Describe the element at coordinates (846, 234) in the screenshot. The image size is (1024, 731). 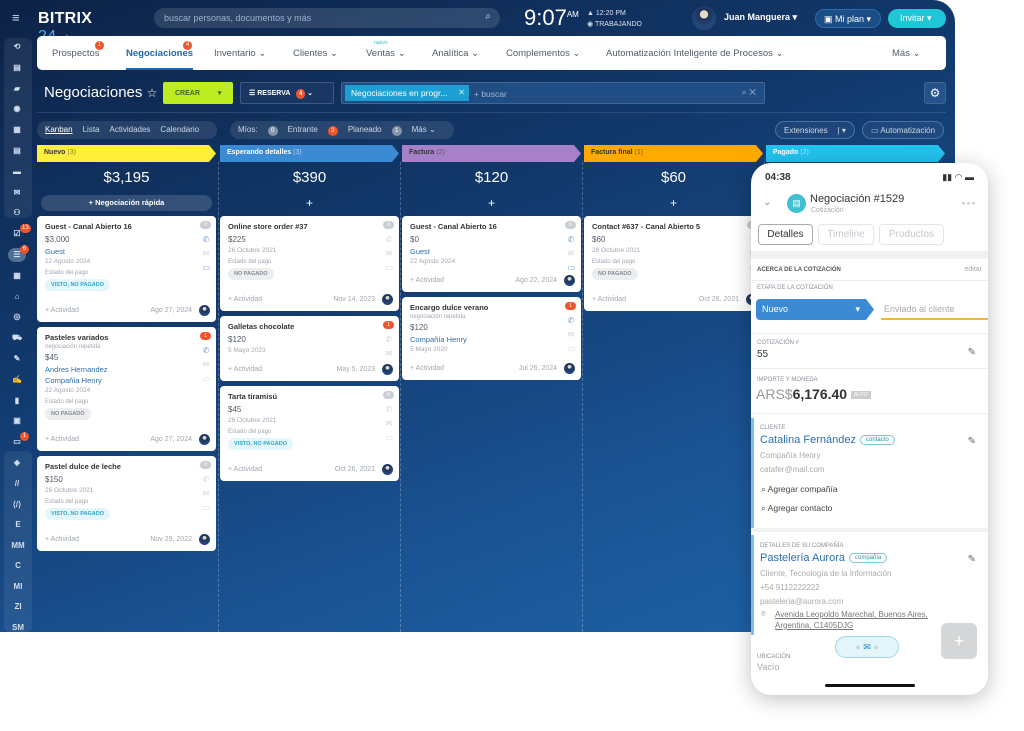
I see `tab-timeline: Timeline` at that location.